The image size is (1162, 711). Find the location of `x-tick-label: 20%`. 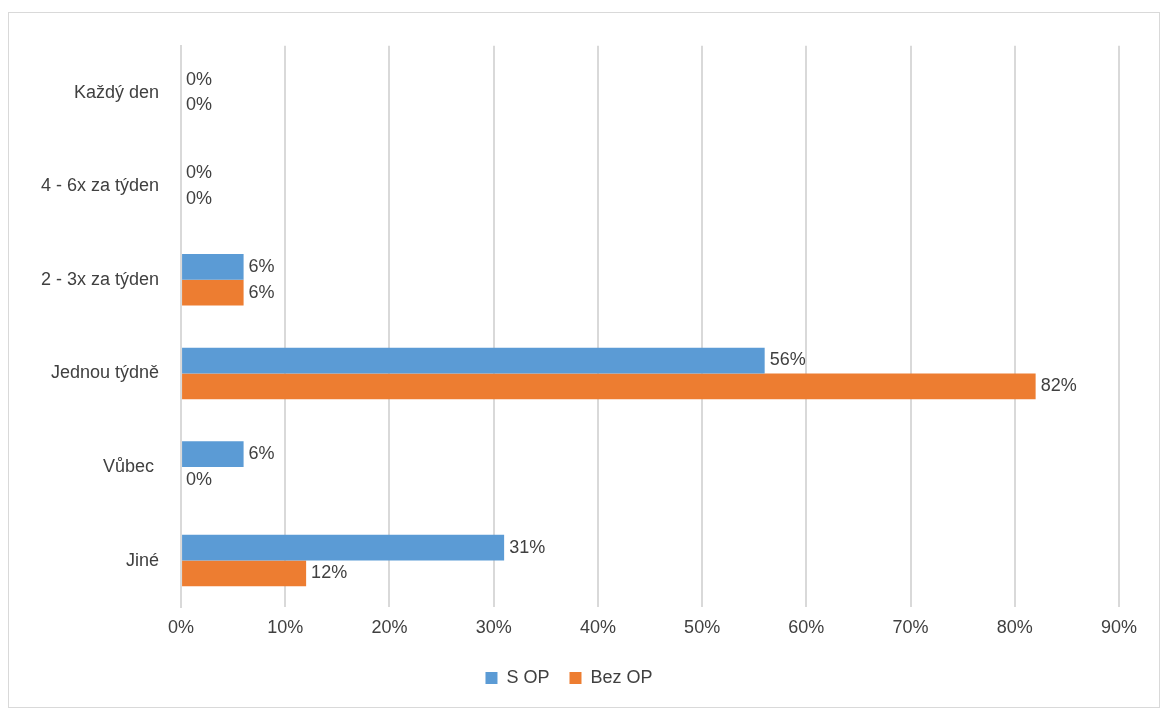

x-tick-label: 20% is located at coordinates (389, 627).